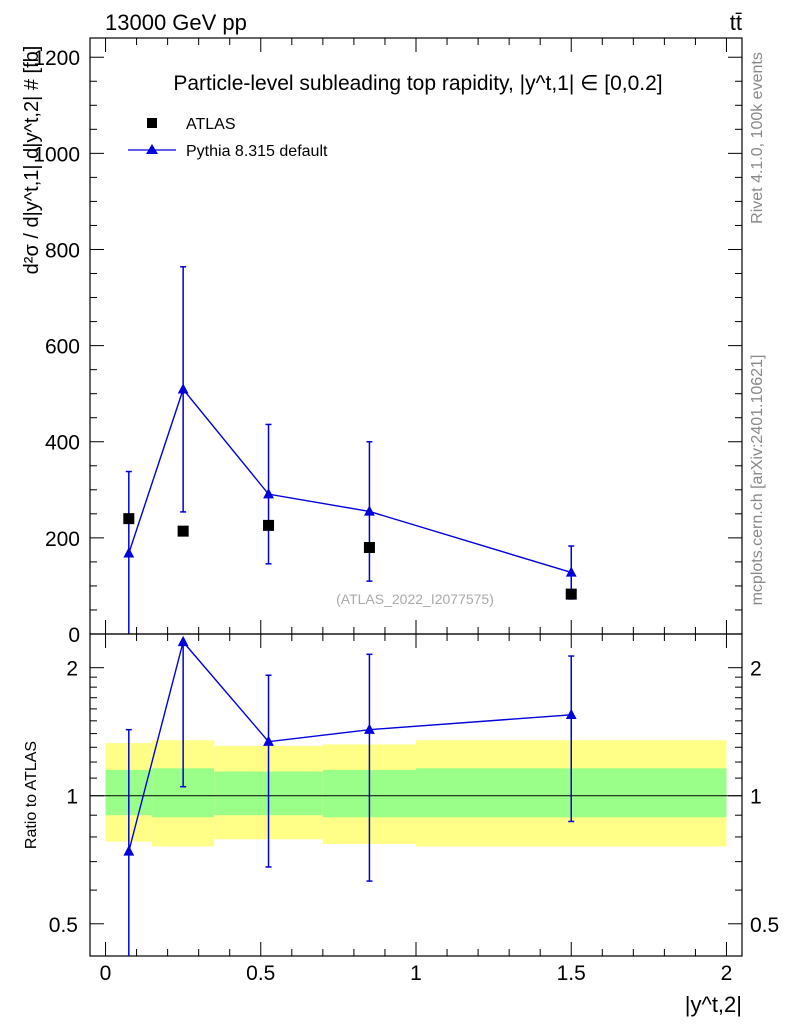 This screenshot has height=1024, width=786. Describe the element at coordinates (176, 22) in the screenshot. I see `energy-label: 13000 GeV pp` at that location.